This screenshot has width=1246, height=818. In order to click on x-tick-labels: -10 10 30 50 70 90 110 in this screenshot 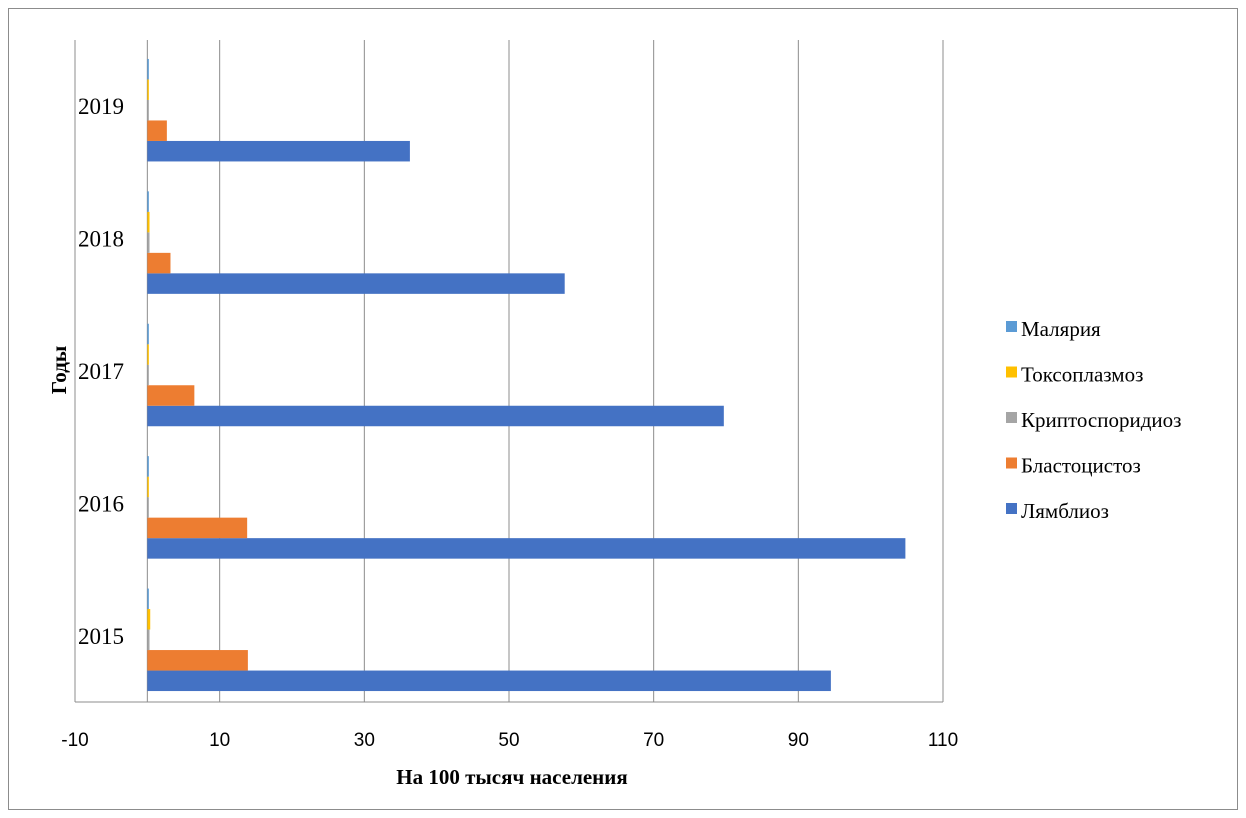, I will do `click(509, 740)`.